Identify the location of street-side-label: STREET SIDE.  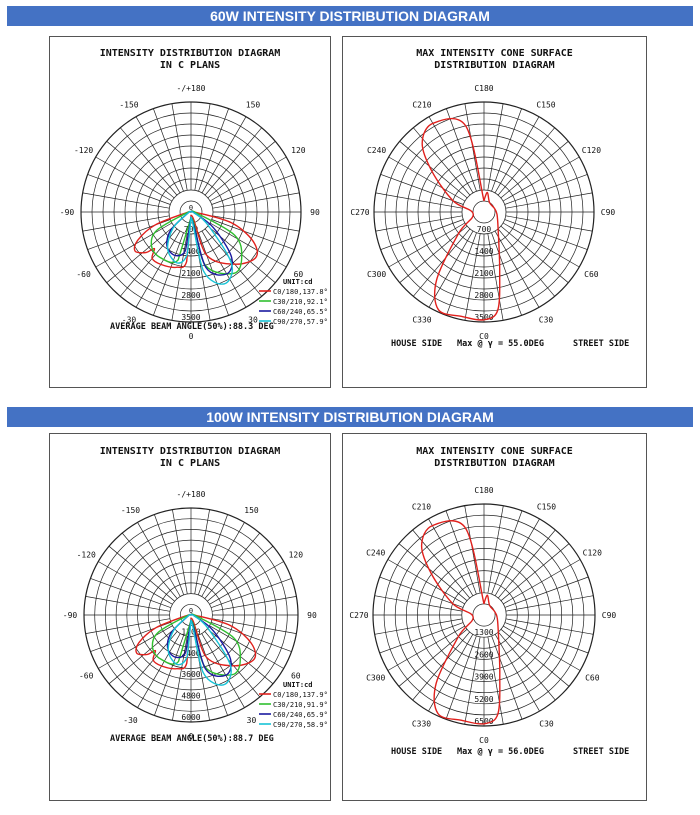
(601, 344).